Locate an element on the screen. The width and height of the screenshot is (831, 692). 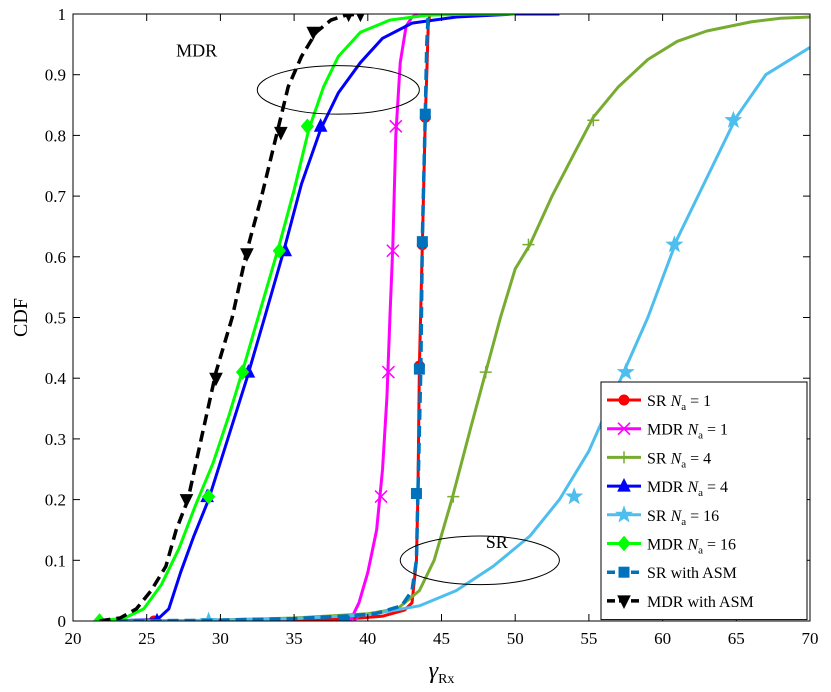
y-tick-label-7: 0.7 is located at coordinates (56, 196).